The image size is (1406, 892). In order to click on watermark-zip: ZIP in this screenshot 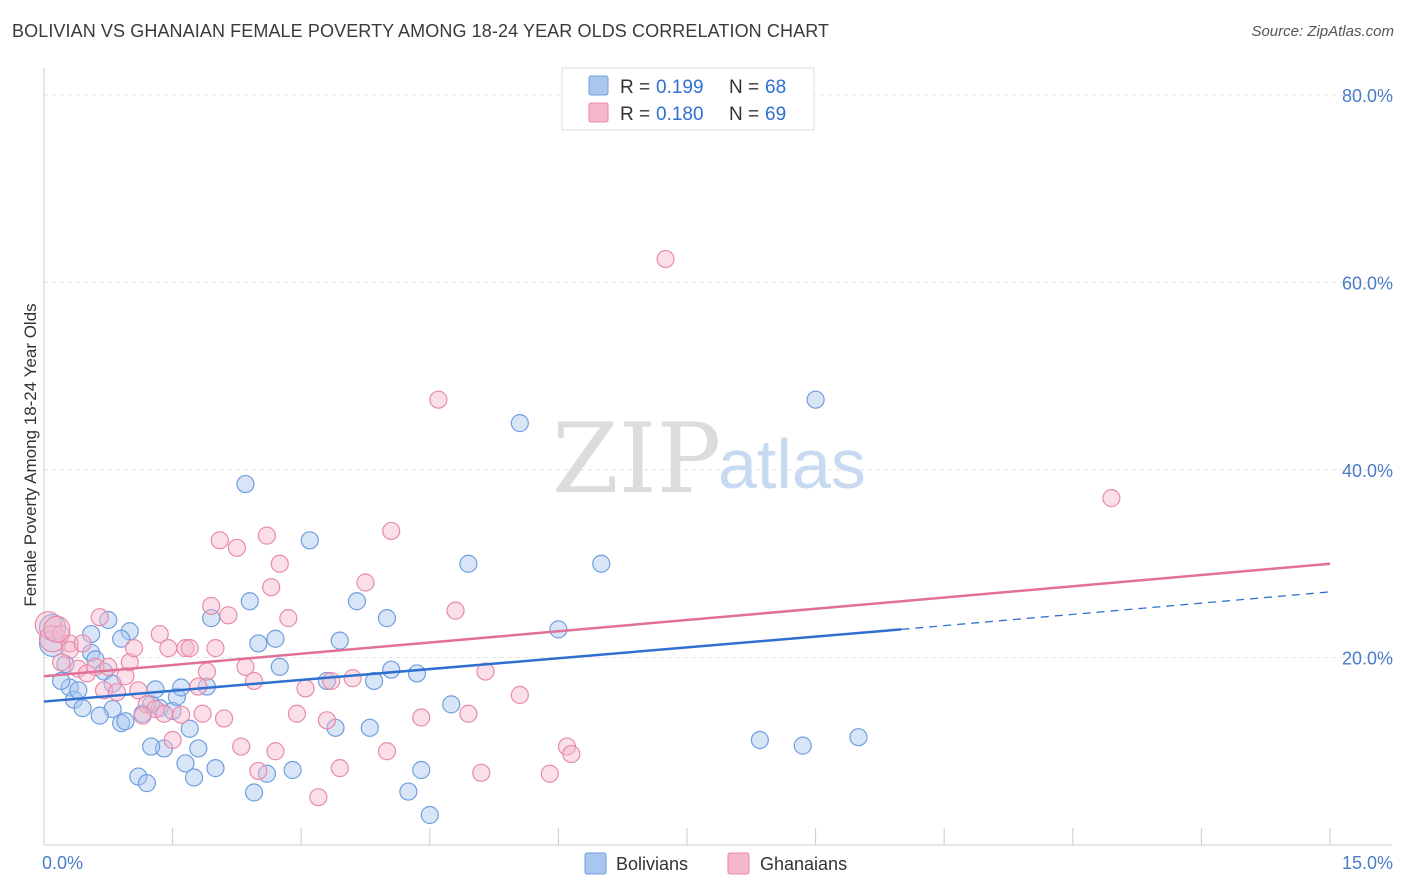, I will do `click(636, 459)`.